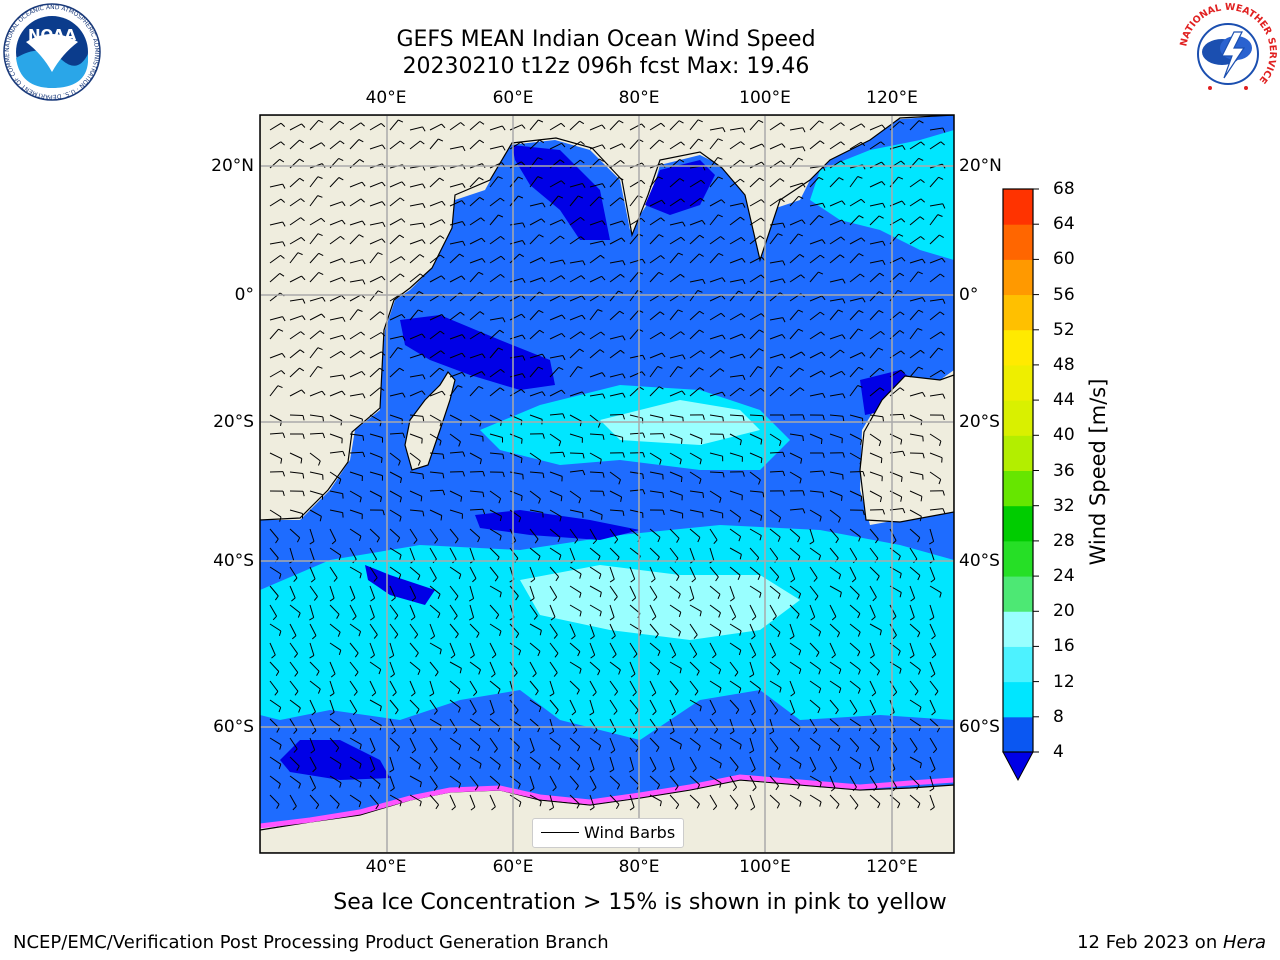 The height and width of the screenshot is (960, 1280). What do you see at coordinates (906, 448) in the screenshot?
I see `australia-land` at bounding box center [906, 448].